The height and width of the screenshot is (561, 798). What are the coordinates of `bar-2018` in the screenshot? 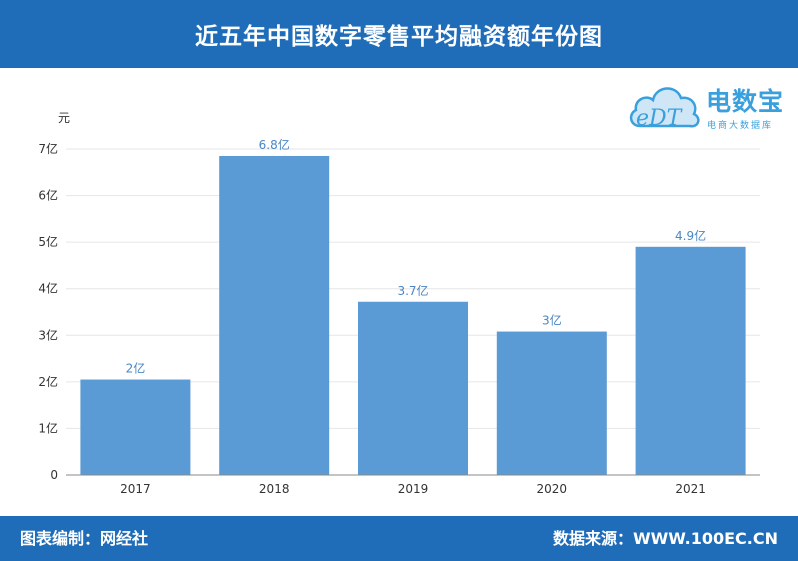 It's located at (274, 315).